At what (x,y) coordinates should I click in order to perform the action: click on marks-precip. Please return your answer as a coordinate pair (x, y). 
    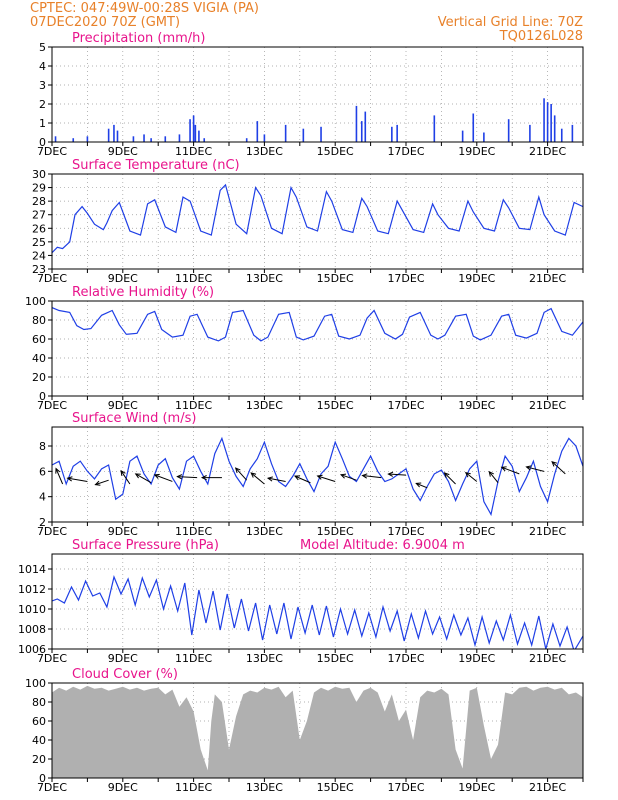
    Looking at the image, I should click on (314, 120).